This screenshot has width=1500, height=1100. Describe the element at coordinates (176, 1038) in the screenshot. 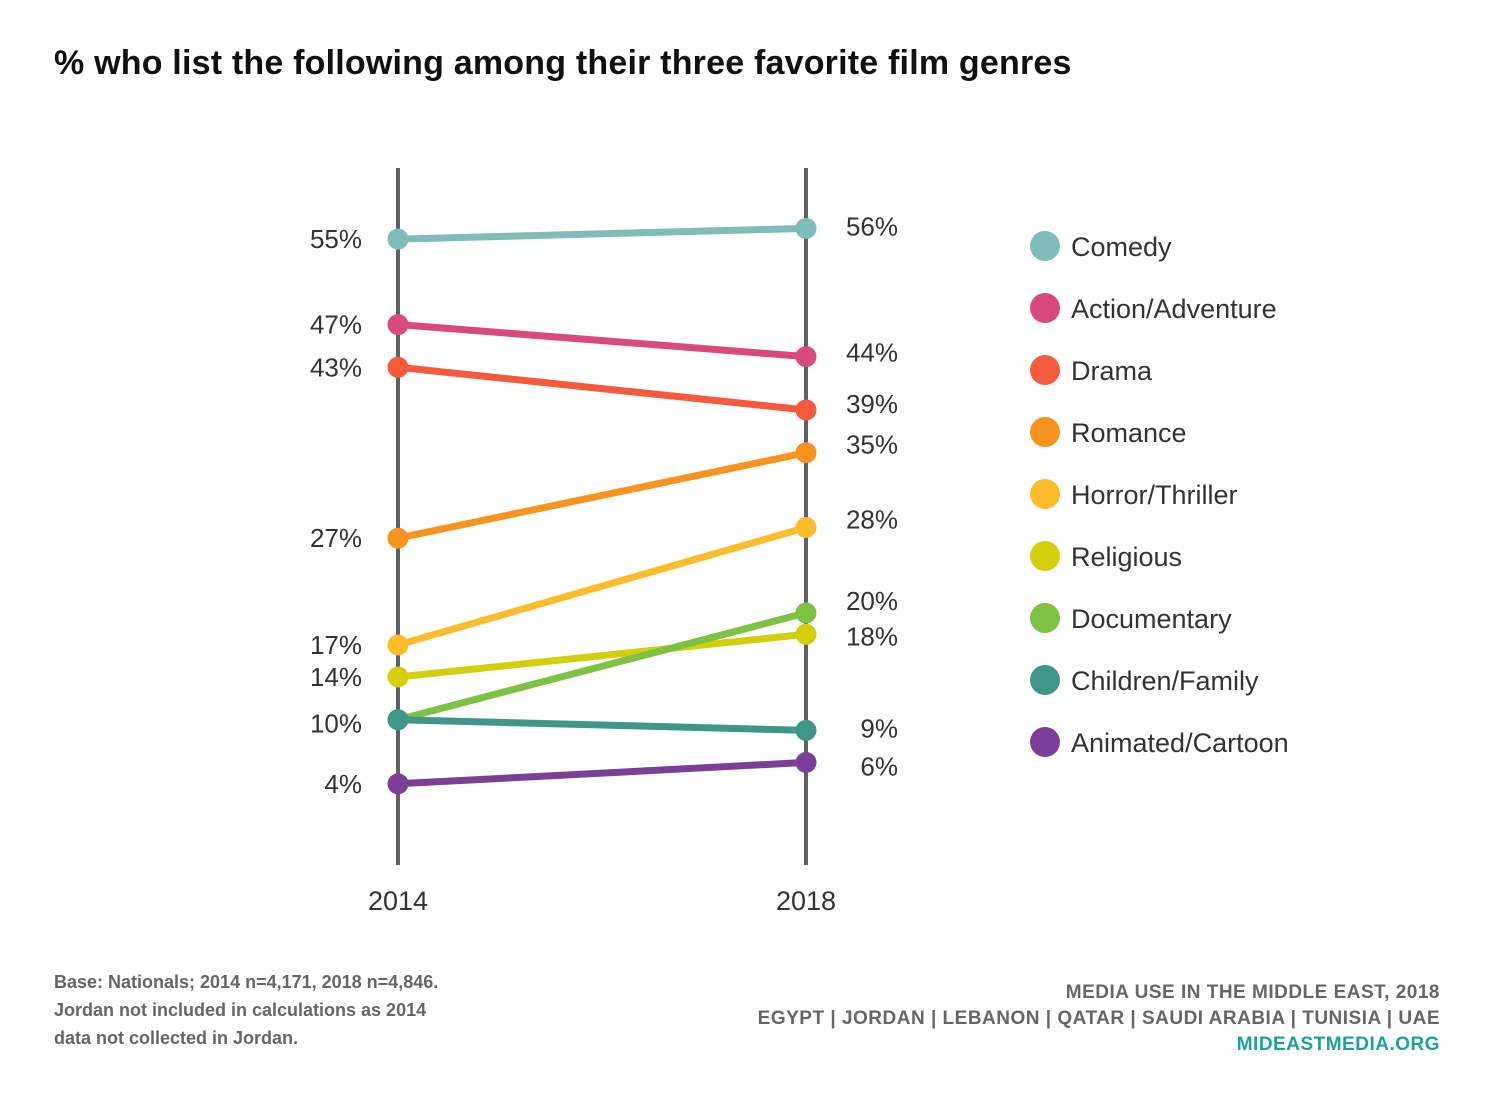

I see `footnote-line: data not collected in Jordan.` at that location.